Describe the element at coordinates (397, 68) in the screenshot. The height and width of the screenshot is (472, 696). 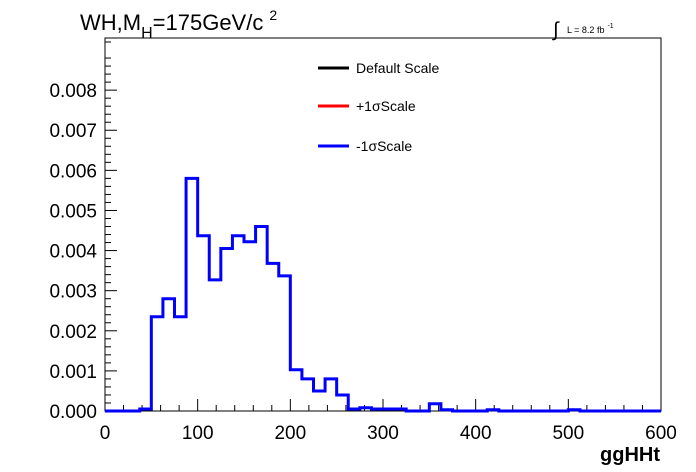
I see `legend-label-default: Default Scale` at that location.